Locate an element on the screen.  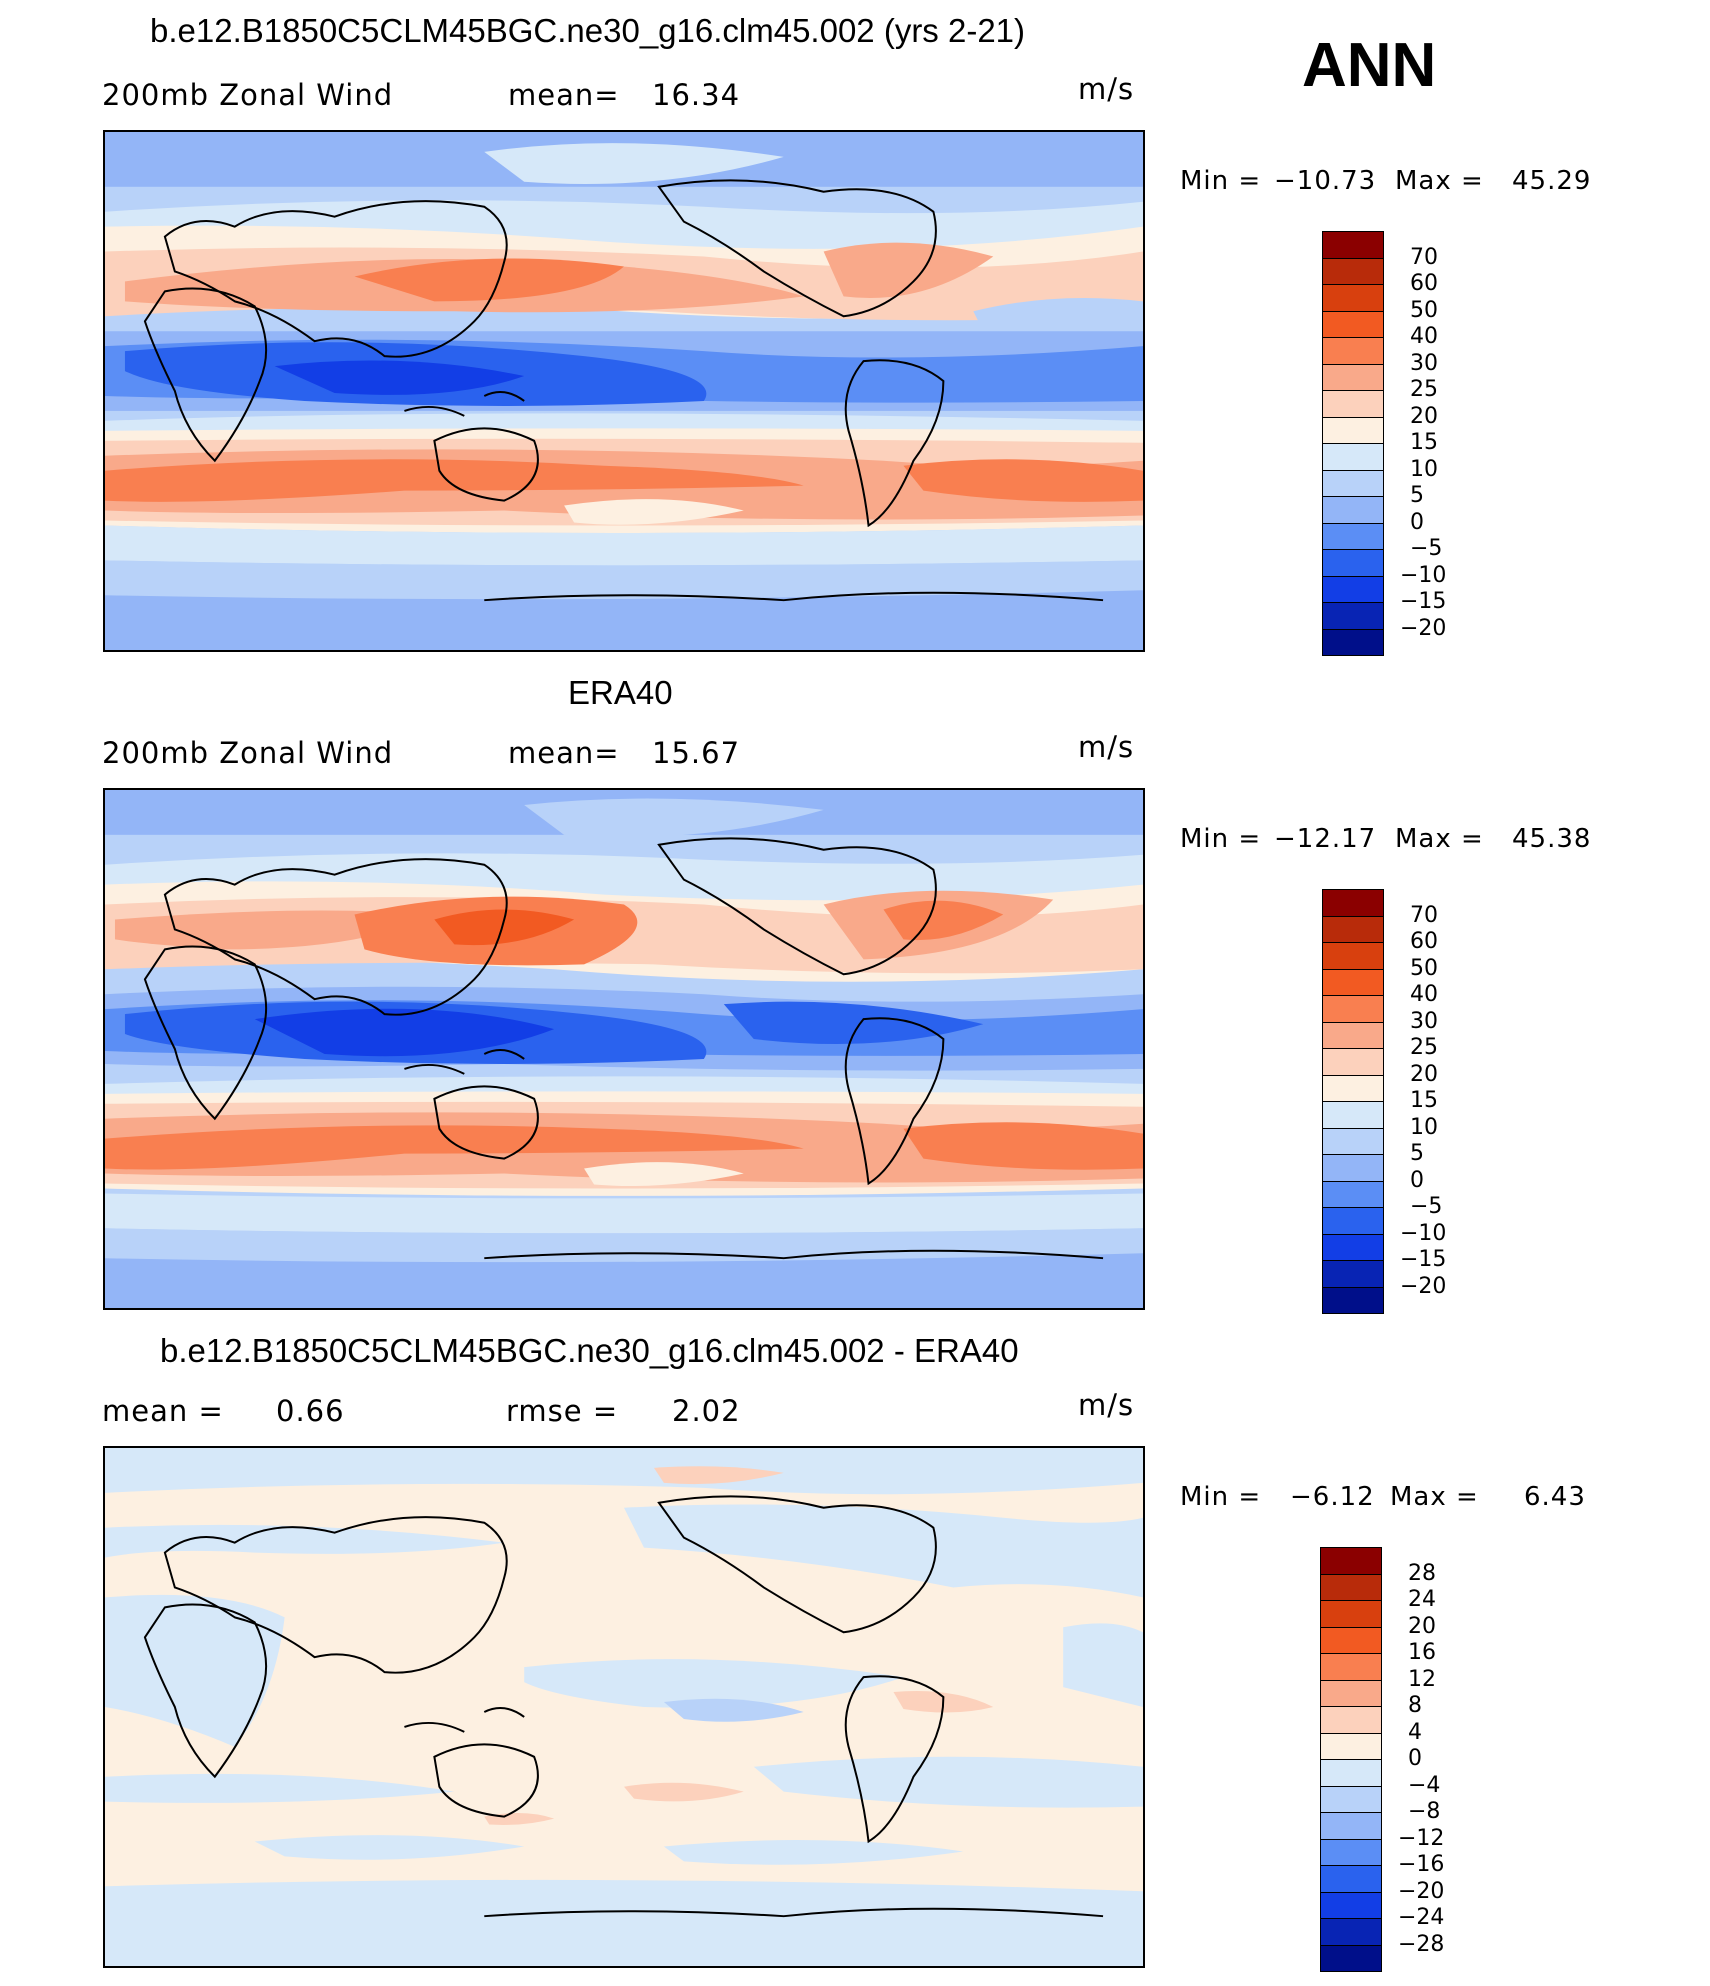
panel3-min-label: Min = is located at coordinates (1221, 1497).